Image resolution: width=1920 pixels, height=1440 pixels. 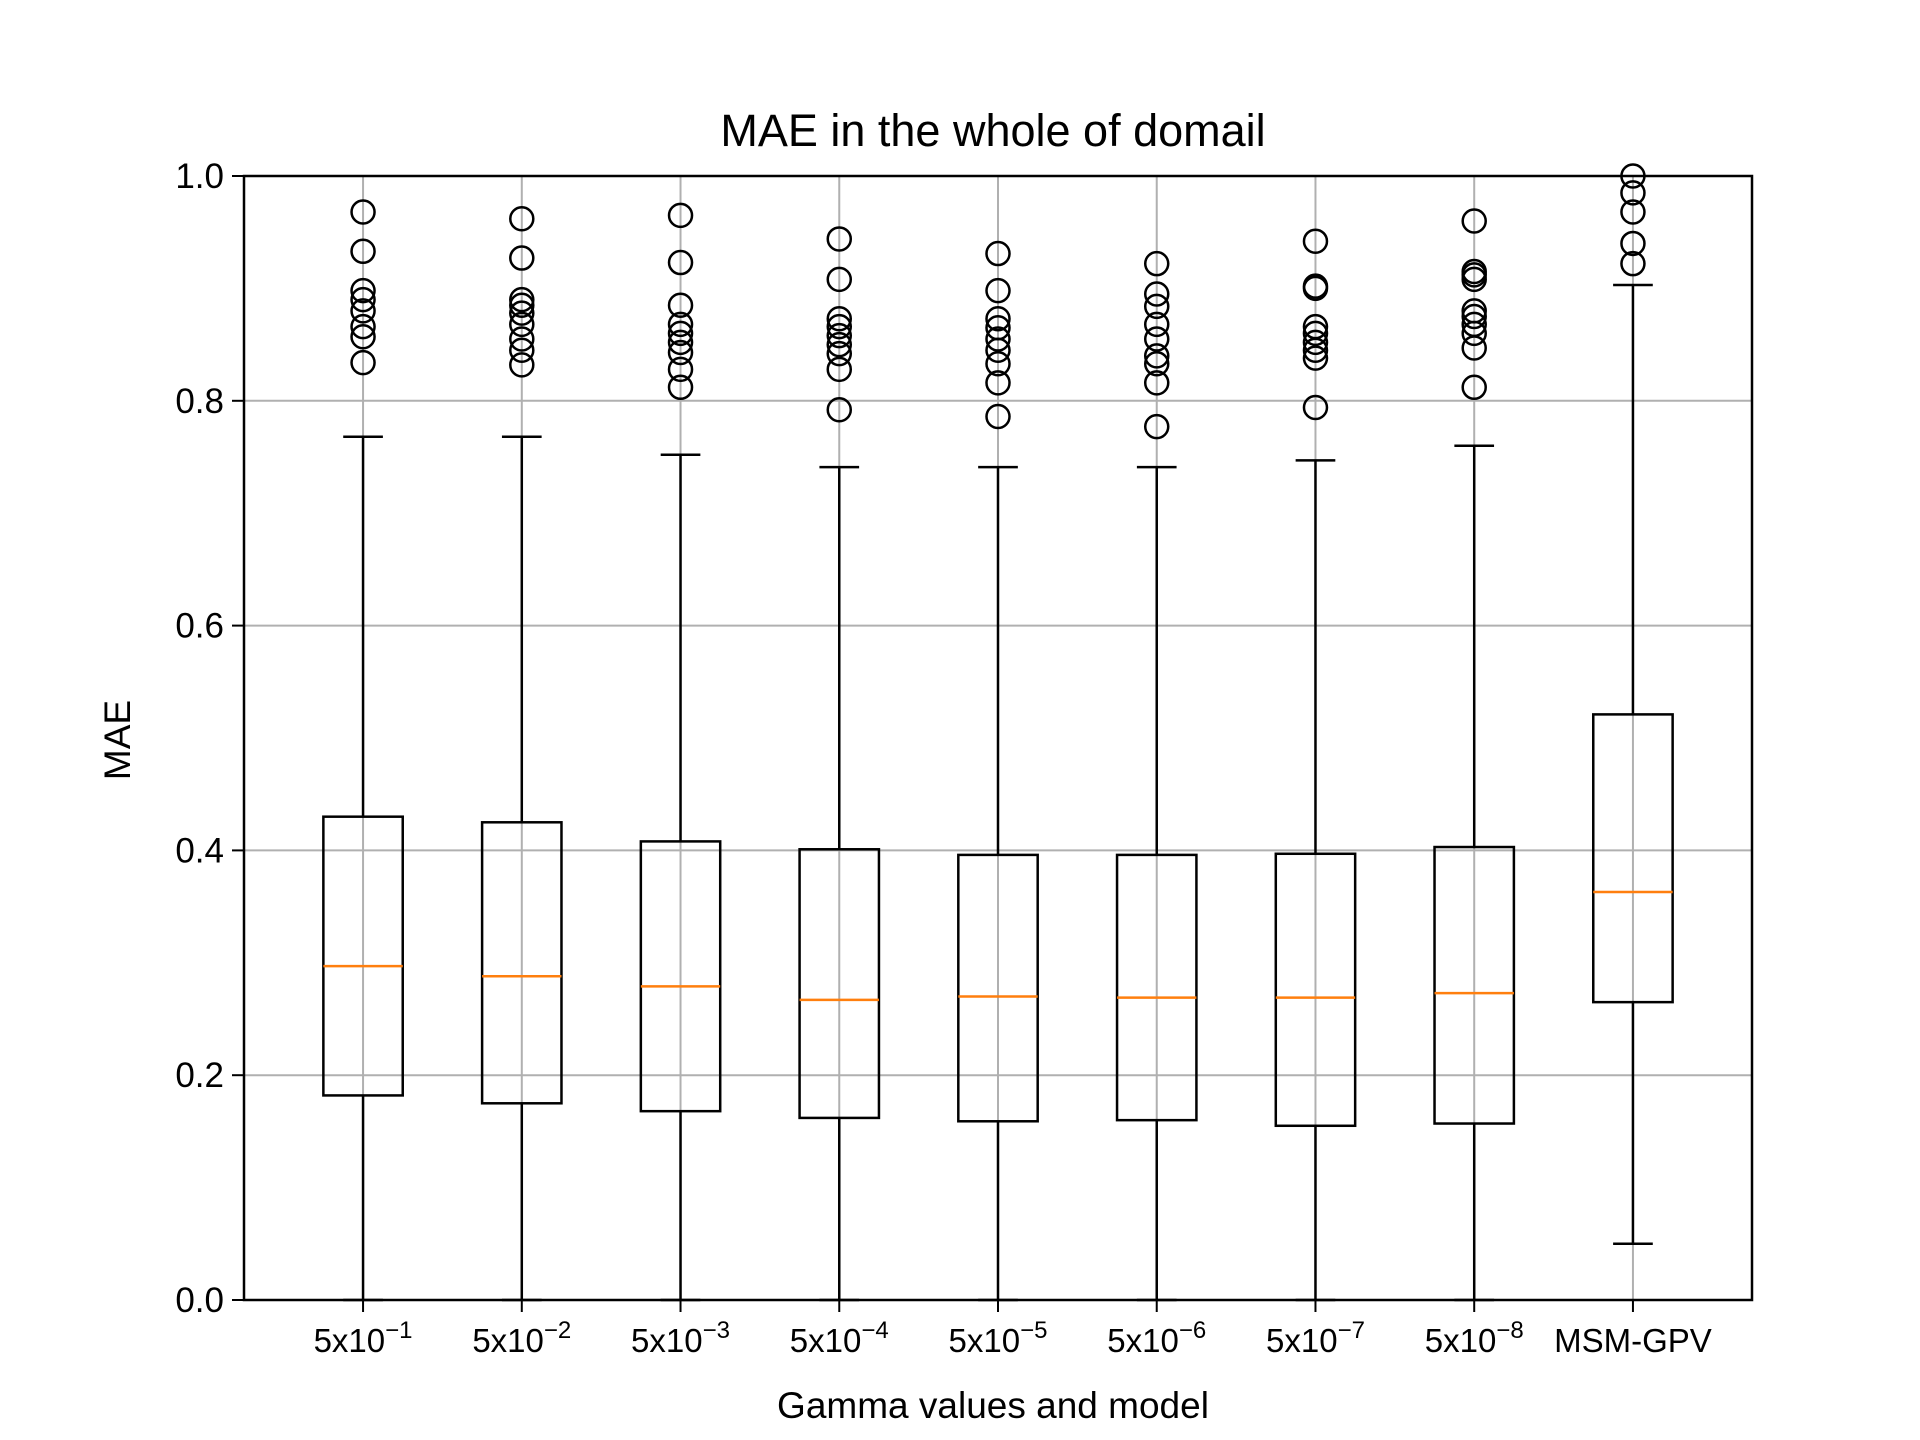 What do you see at coordinates (1192, 1330) in the screenshot?
I see `x-tick-label-exponent: −6` at bounding box center [1192, 1330].